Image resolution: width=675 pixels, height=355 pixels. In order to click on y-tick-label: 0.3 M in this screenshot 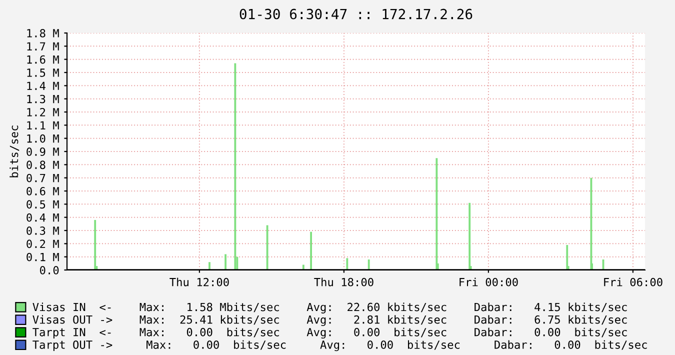, I will do `click(42, 230)`.